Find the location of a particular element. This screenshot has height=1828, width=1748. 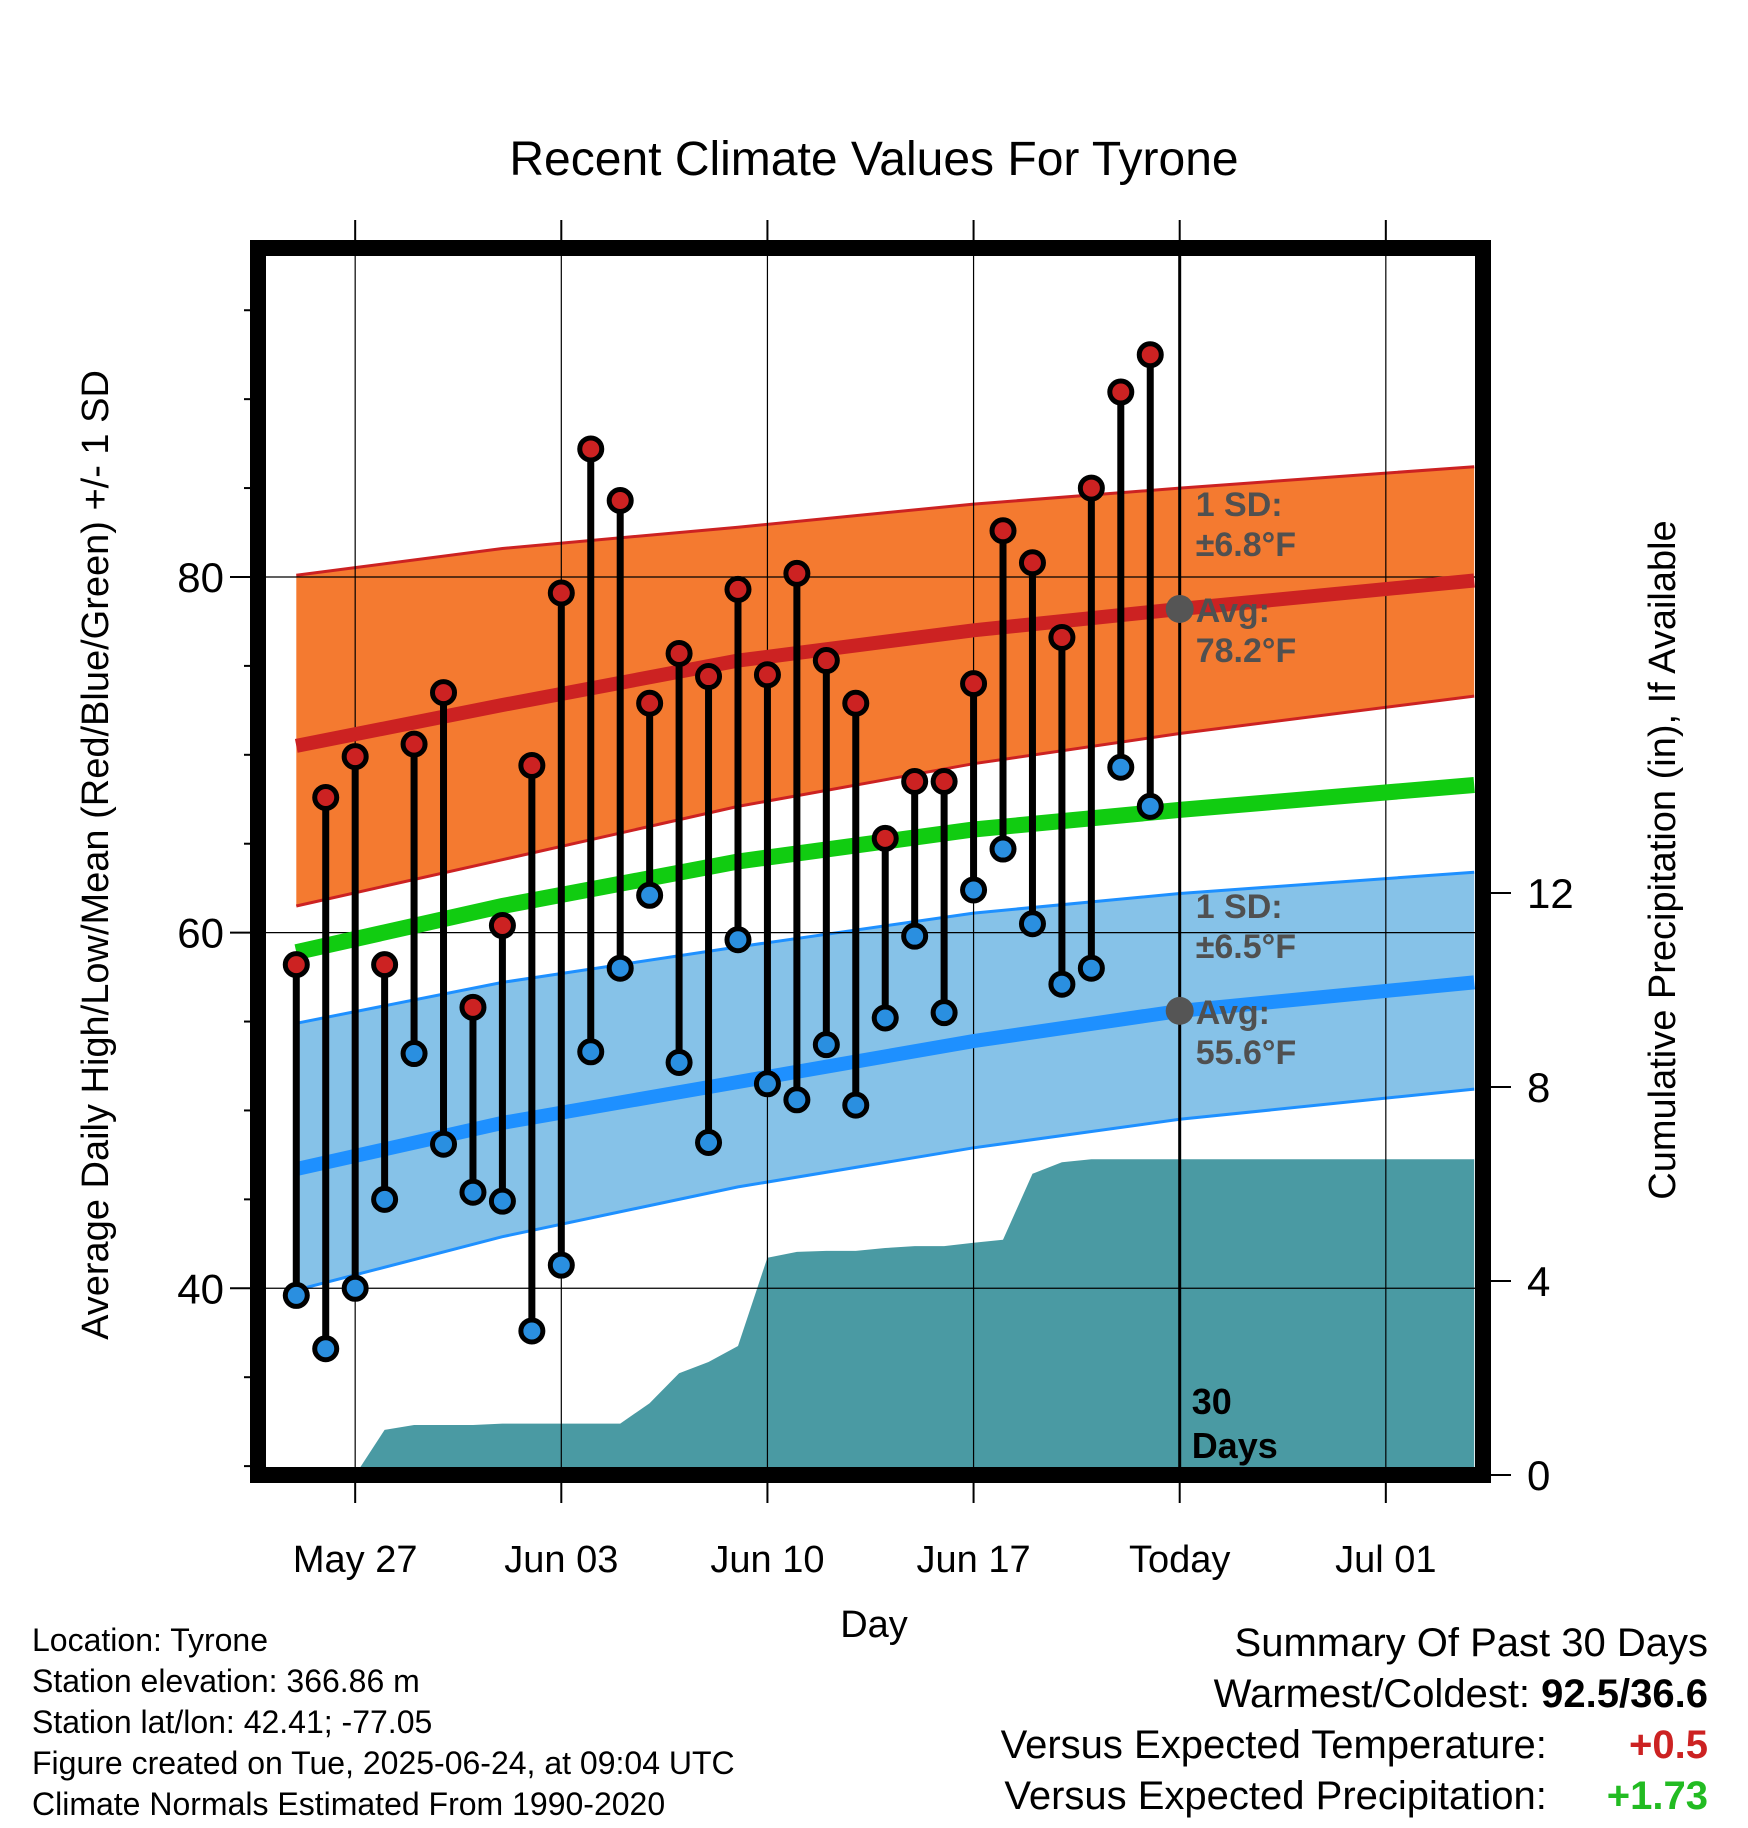

normal-high-line is located at coordinates (884, 663).